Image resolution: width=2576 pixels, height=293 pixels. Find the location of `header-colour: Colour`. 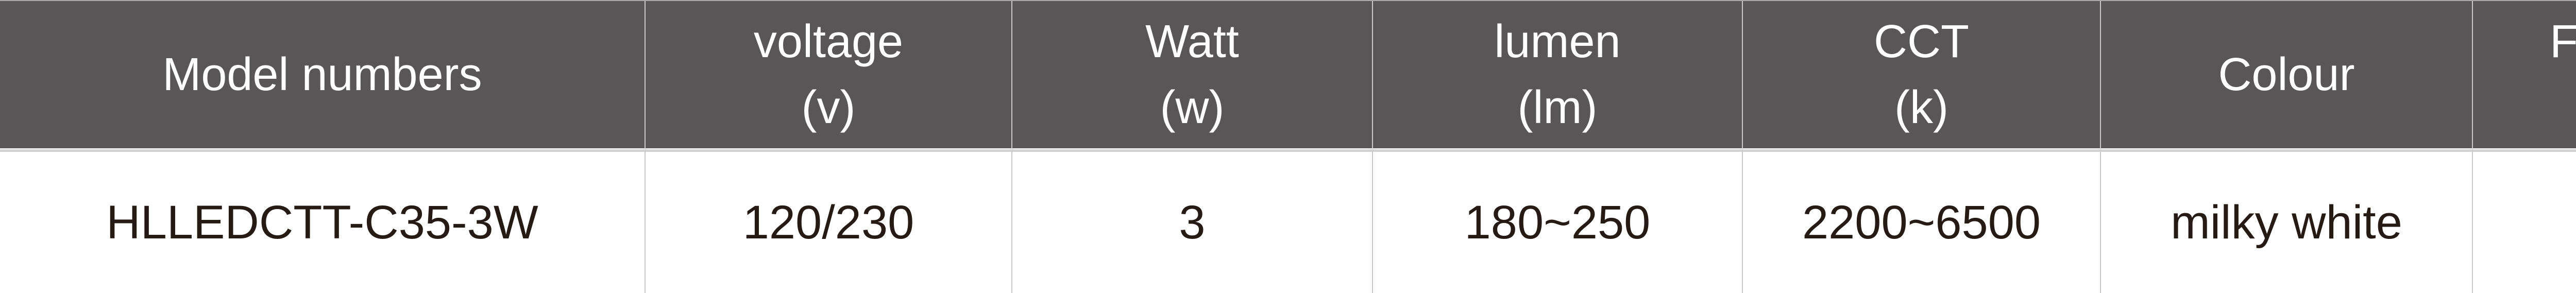

header-colour: Colour is located at coordinates (2287, 75).